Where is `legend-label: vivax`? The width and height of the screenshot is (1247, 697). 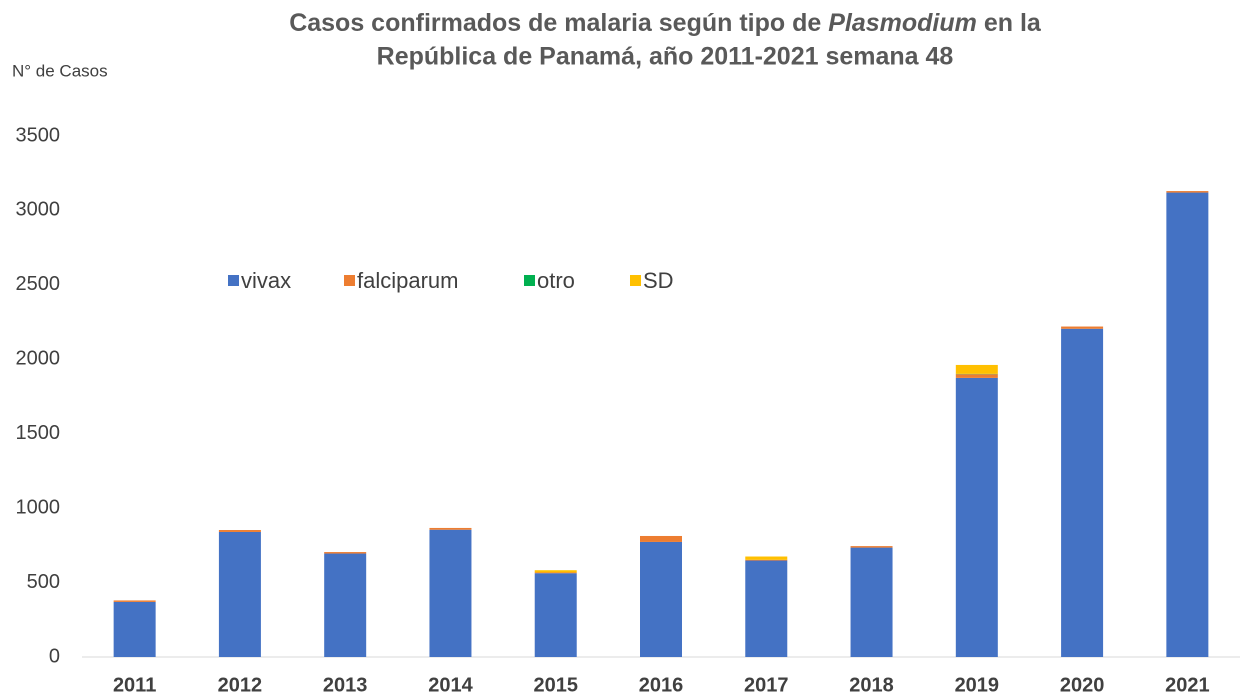
legend-label: vivax is located at coordinates (266, 280).